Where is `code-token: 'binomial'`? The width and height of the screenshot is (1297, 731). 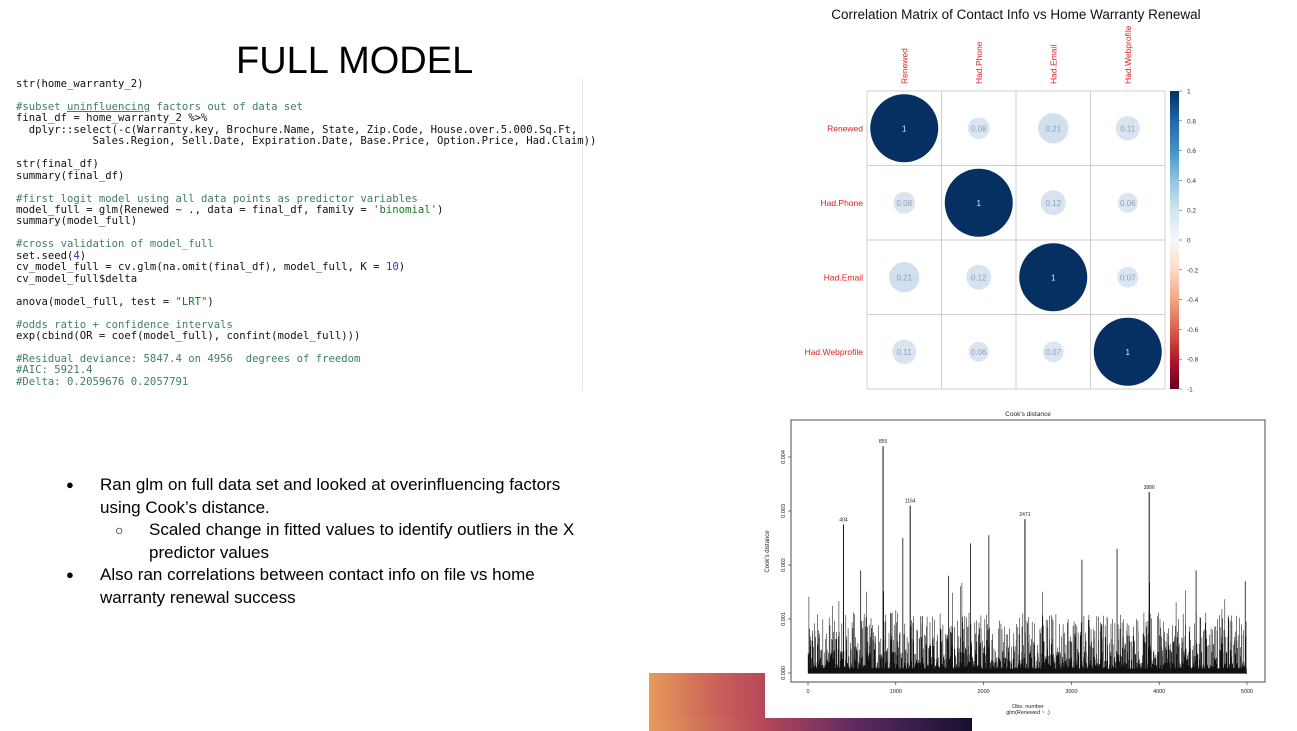
code-token: 'binomial' is located at coordinates (405, 209).